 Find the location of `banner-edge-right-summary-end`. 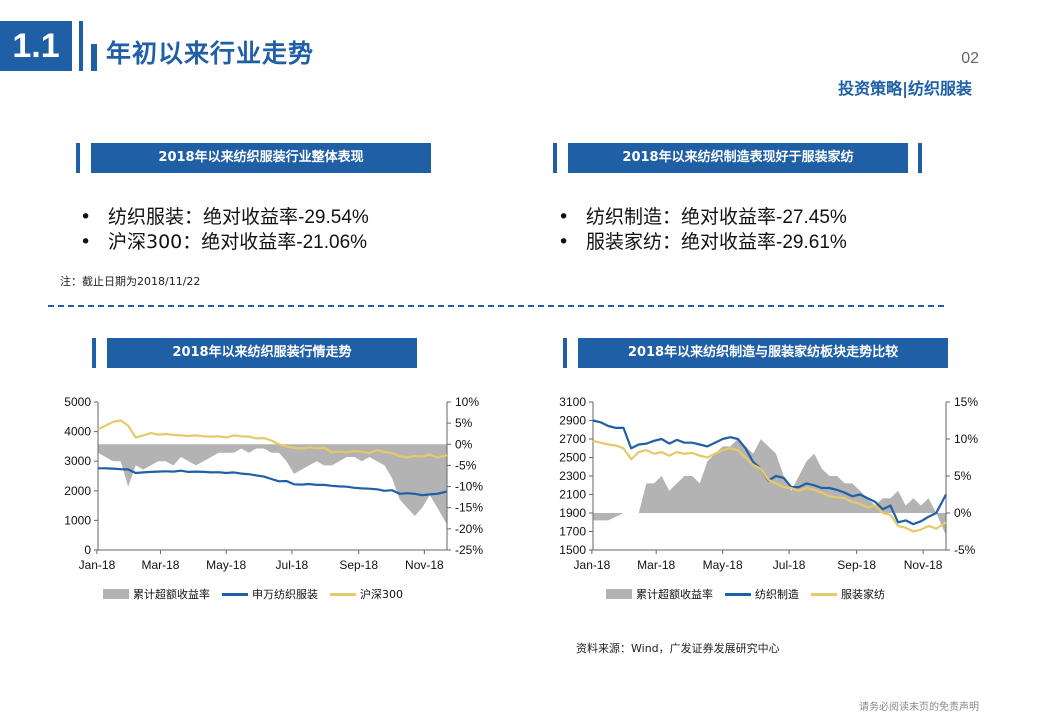

banner-edge-right-summary-end is located at coordinates (920, 158).